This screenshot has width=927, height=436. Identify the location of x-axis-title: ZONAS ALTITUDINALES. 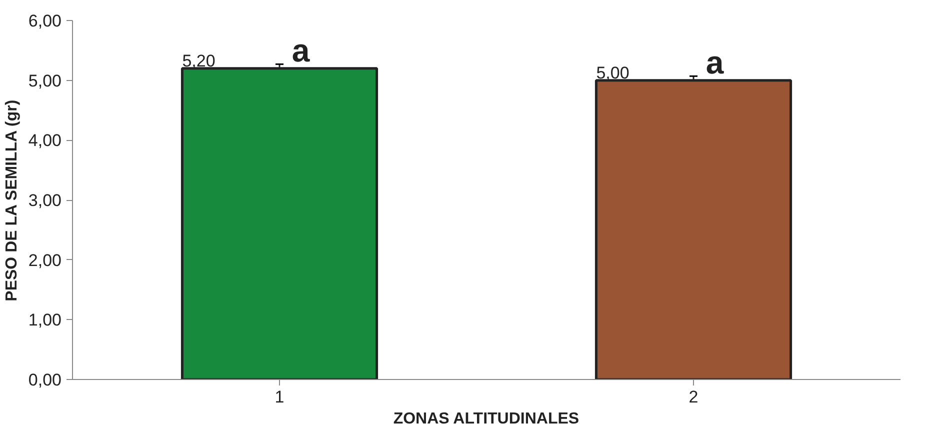
(486, 419).